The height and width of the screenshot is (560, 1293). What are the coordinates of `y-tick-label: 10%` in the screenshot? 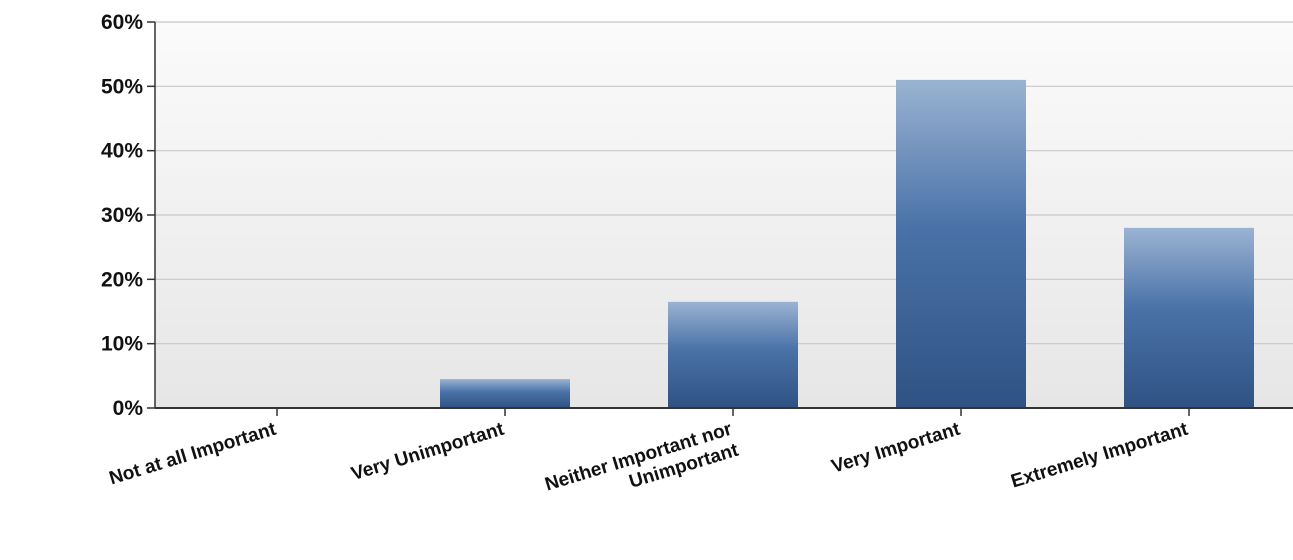 It's located at (122, 344).